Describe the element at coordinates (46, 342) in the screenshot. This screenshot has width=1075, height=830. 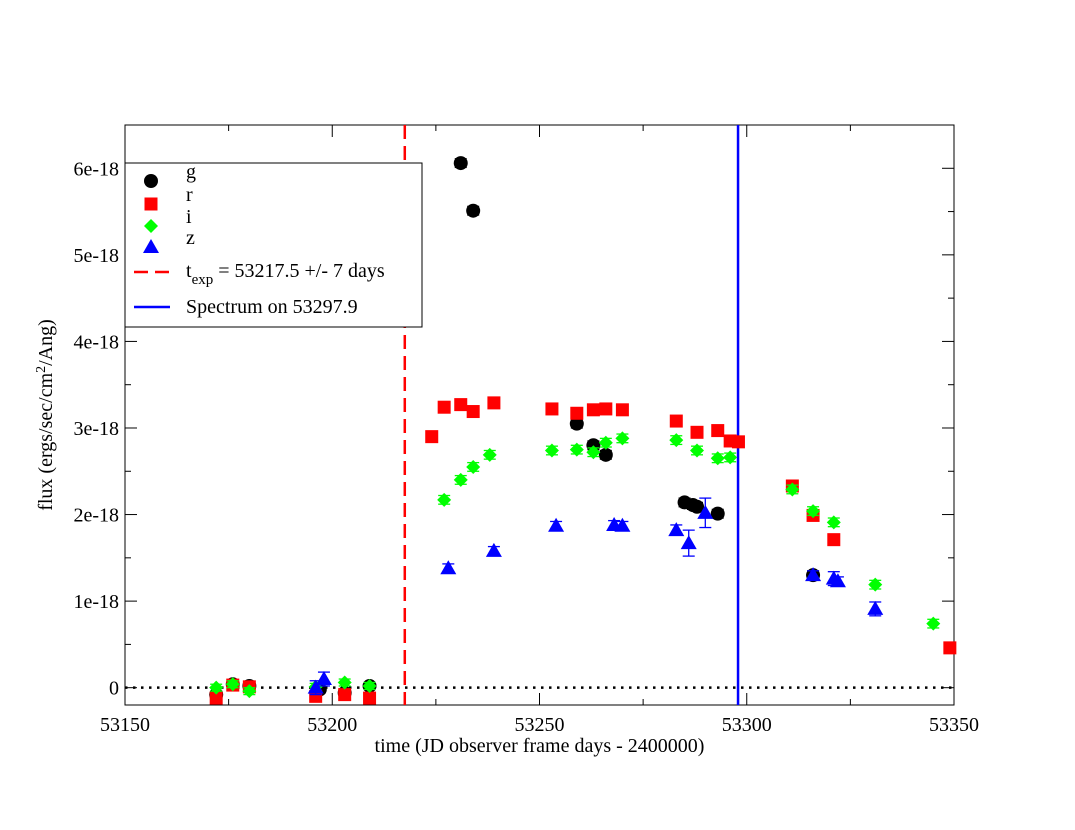
I see `y-axis-label-tail: /Ang)` at that location.